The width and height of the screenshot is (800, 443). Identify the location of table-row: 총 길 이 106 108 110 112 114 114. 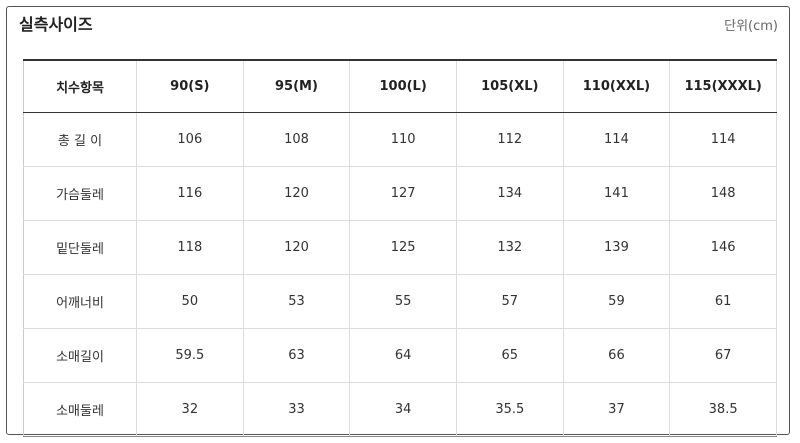
(400, 139).